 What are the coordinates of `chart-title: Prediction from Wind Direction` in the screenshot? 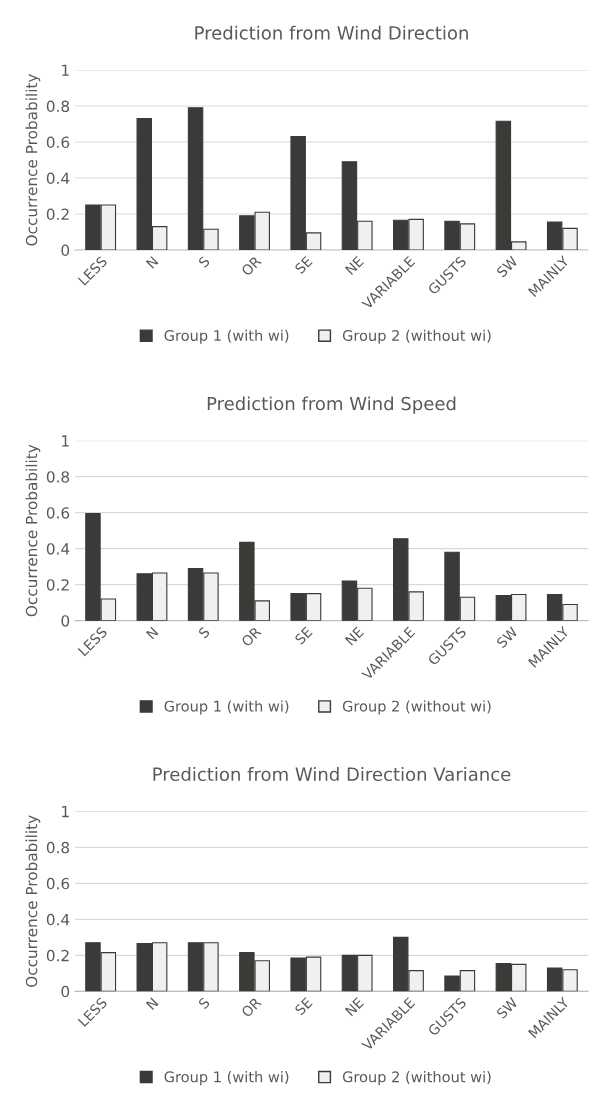 It's located at (331, 32).